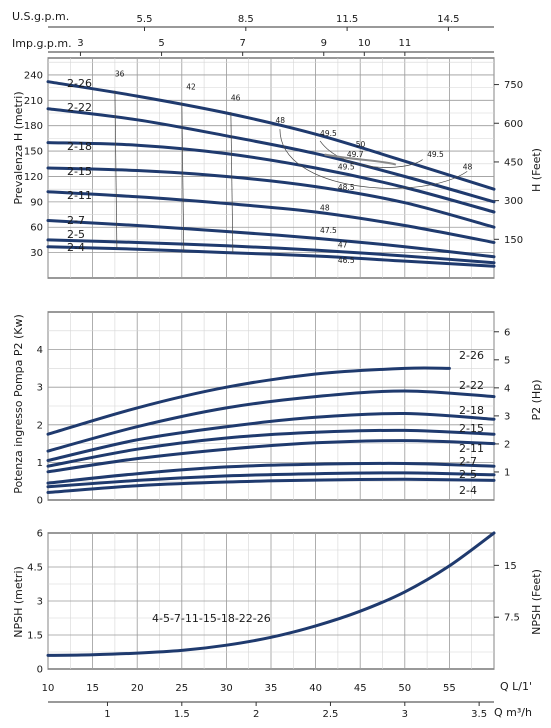 This screenshot has width=551, height=728. What do you see at coordinates (271, 710) in the screenshot?
I see `m3h-ticks: 1 1.5 2 2.5 3 3.5` at bounding box center [271, 710].